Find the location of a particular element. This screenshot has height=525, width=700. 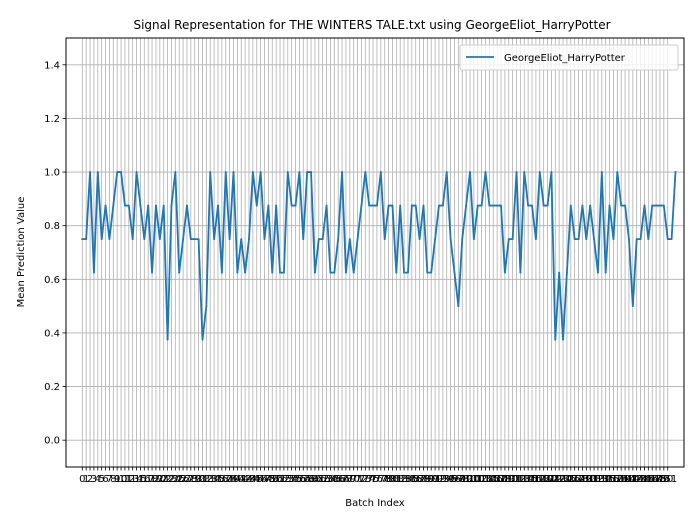

x-tick-label: 144 is located at coordinates (640, 479).